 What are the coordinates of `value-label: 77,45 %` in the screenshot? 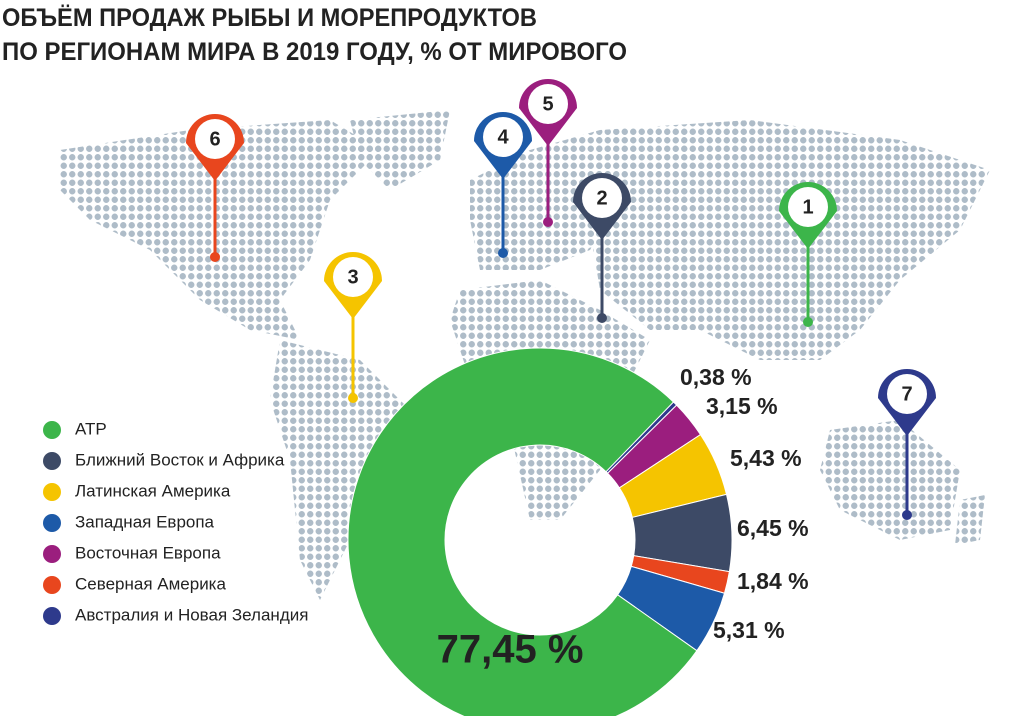 It's located at (510, 650).